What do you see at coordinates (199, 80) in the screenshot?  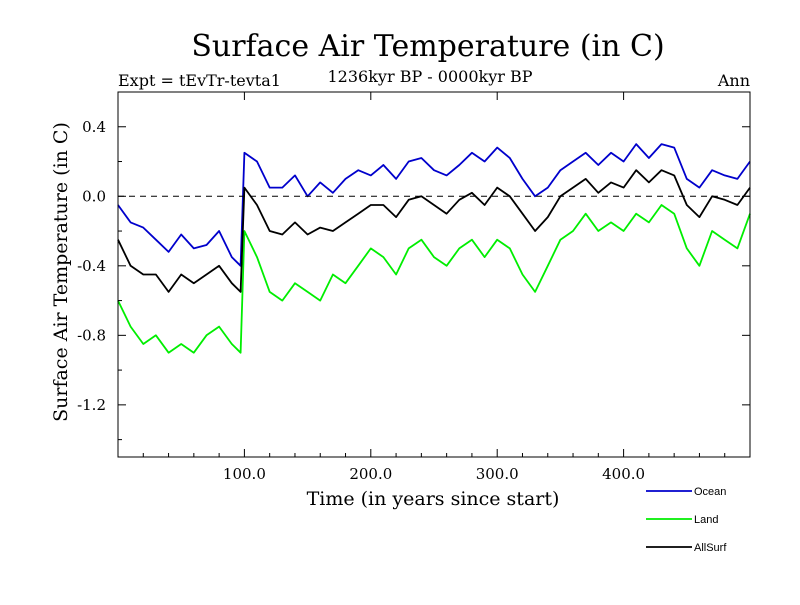 I see `experiment-label: Expt = tEvTr-tevta1` at bounding box center [199, 80].